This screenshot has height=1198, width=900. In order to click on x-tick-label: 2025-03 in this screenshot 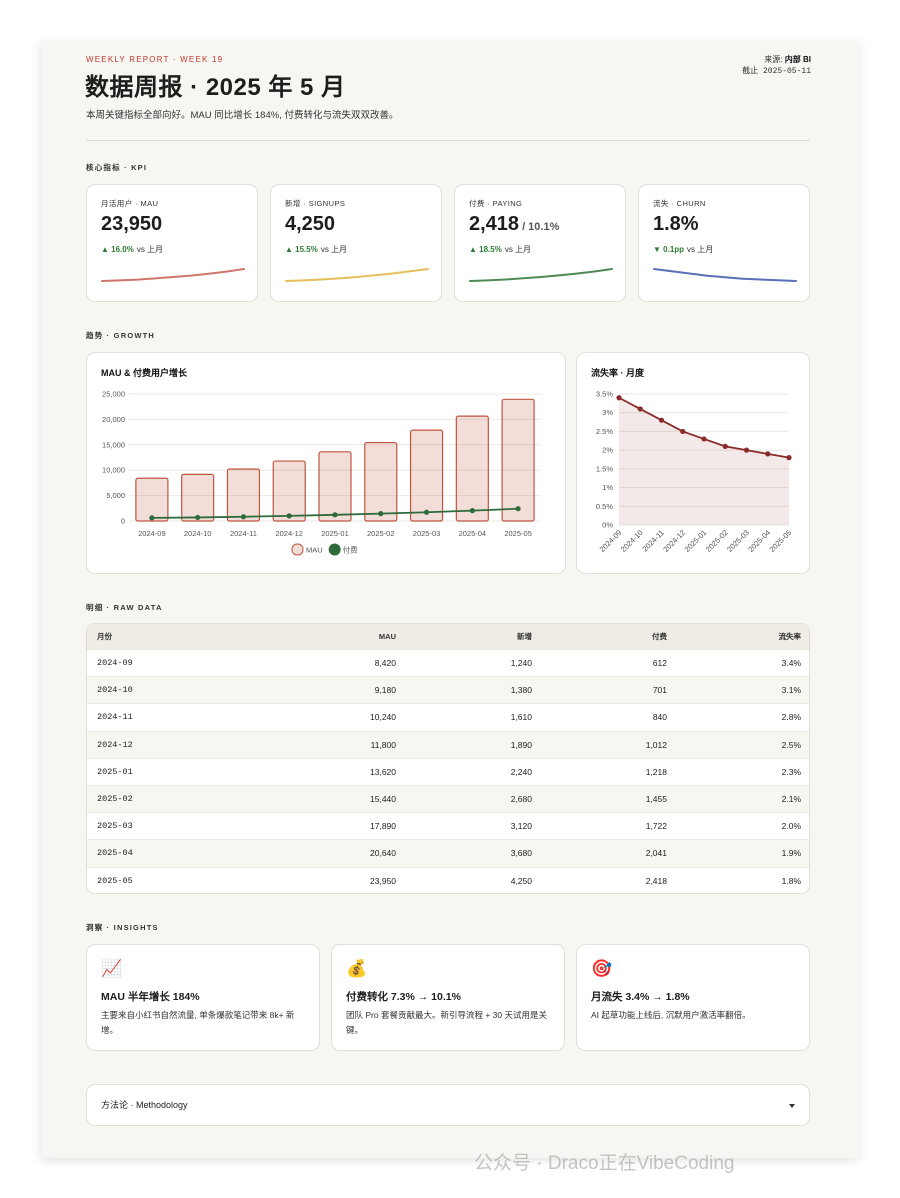, I will do `click(738, 541)`.